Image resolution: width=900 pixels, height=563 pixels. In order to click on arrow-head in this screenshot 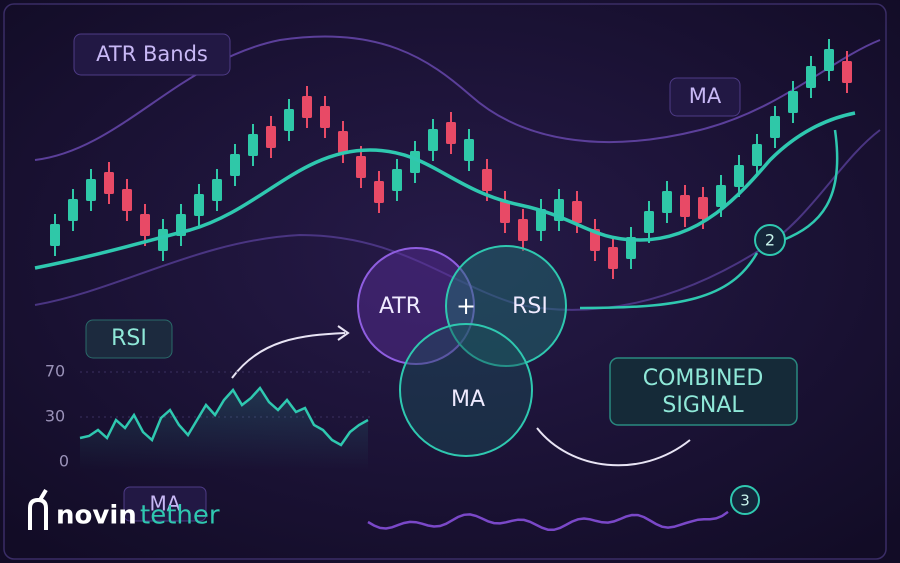, I will do `click(343, 333)`.